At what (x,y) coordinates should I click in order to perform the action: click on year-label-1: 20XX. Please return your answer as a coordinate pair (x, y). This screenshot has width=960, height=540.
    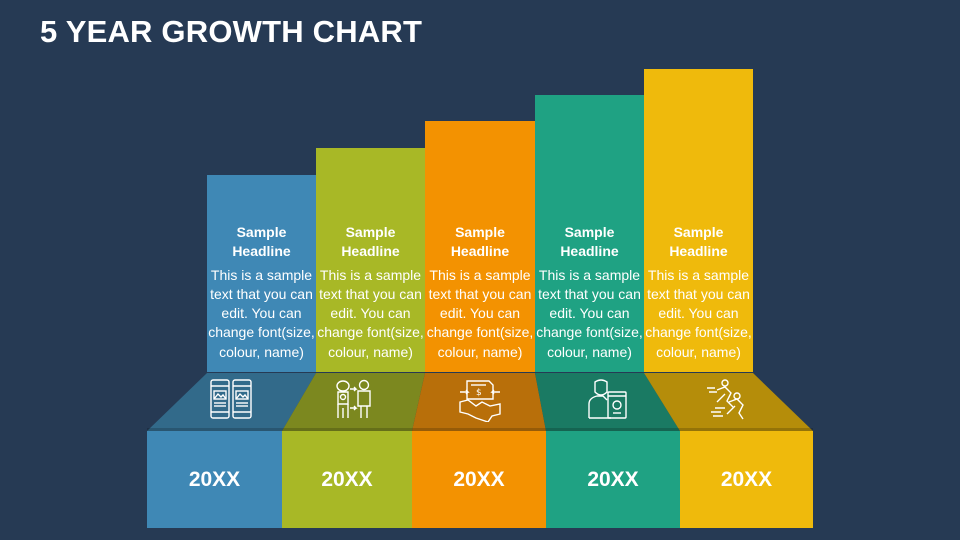
    Looking at the image, I should click on (214, 479).